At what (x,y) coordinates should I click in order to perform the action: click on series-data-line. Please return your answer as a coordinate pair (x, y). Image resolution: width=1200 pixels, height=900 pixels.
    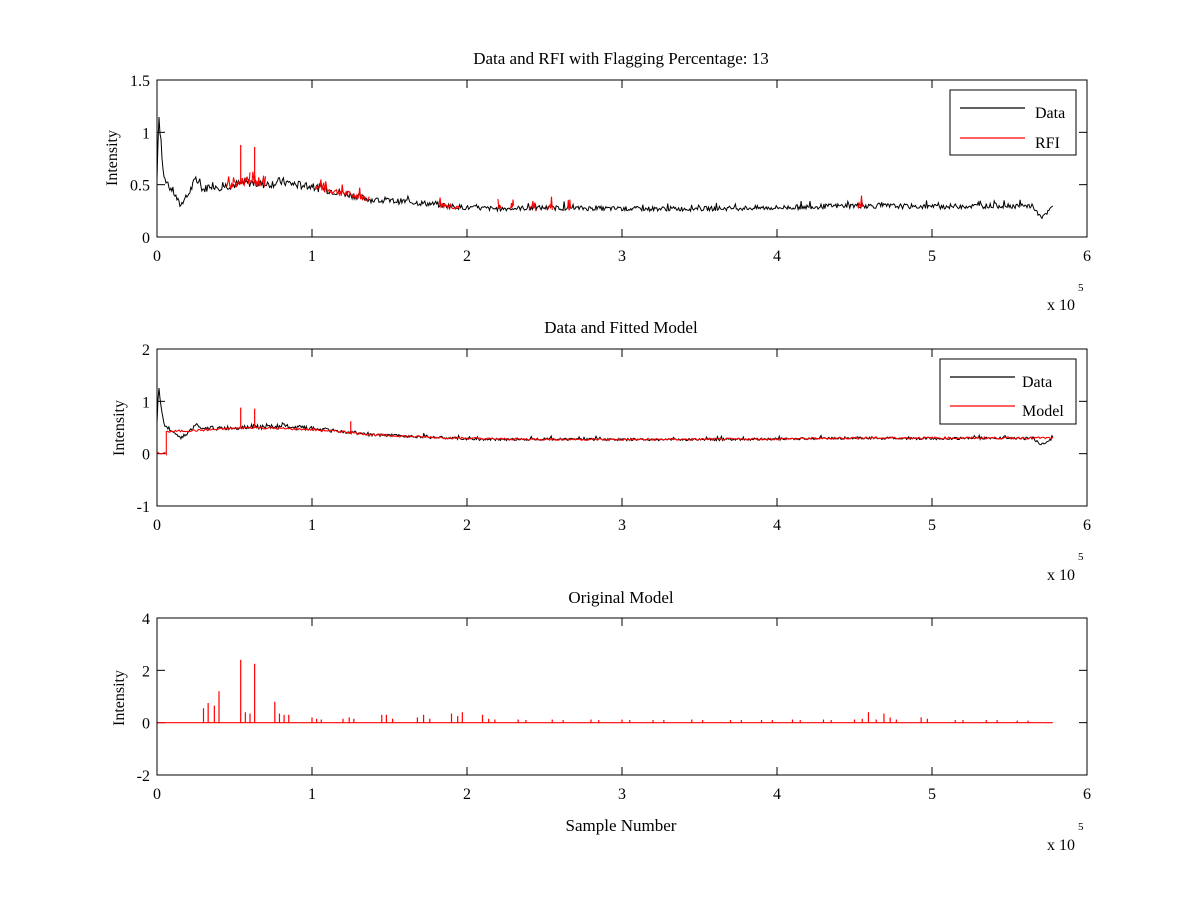
    Looking at the image, I should click on (605, 168).